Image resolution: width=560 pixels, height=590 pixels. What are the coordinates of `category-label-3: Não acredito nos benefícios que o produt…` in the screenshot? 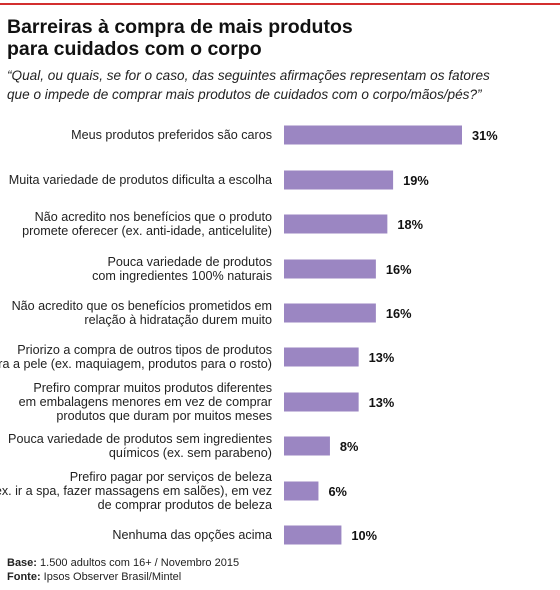 It's located at (147, 224).